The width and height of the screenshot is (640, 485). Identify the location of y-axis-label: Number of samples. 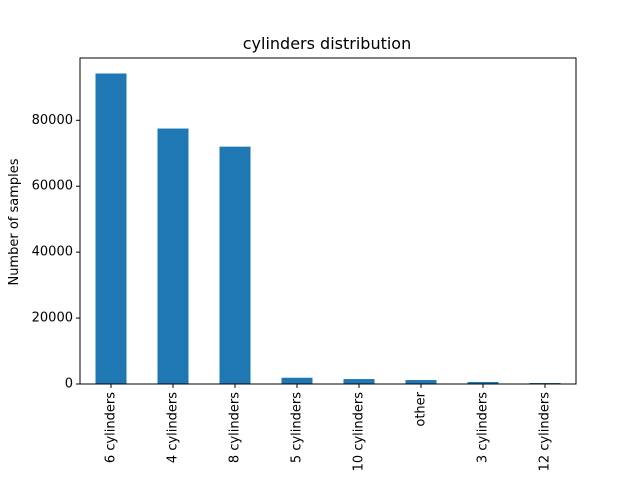
(14, 221).